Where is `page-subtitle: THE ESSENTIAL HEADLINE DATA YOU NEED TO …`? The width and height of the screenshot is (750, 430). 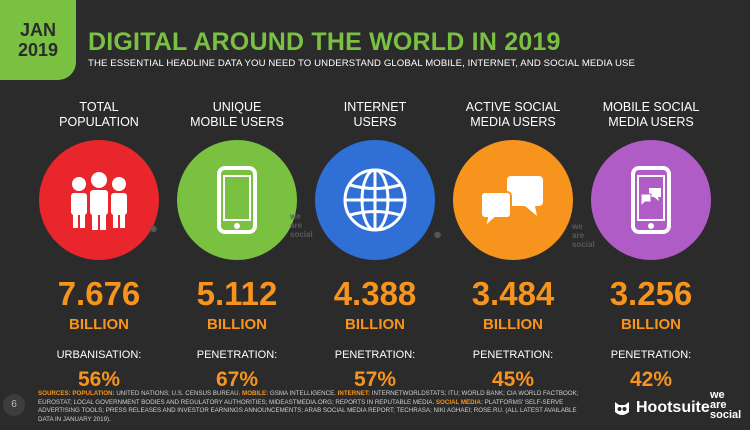
page-subtitle: THE ESSENTIAL HEADLINE DATA YOU NEED TO … is located at coordinates (361, 63).